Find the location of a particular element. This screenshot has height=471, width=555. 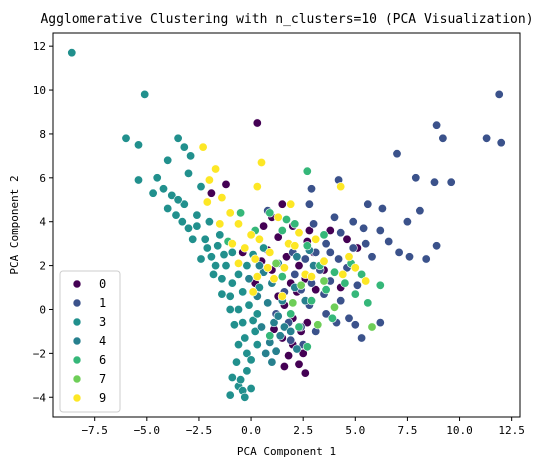

legend-item-1: 1 is located at coordinates (89, 303).